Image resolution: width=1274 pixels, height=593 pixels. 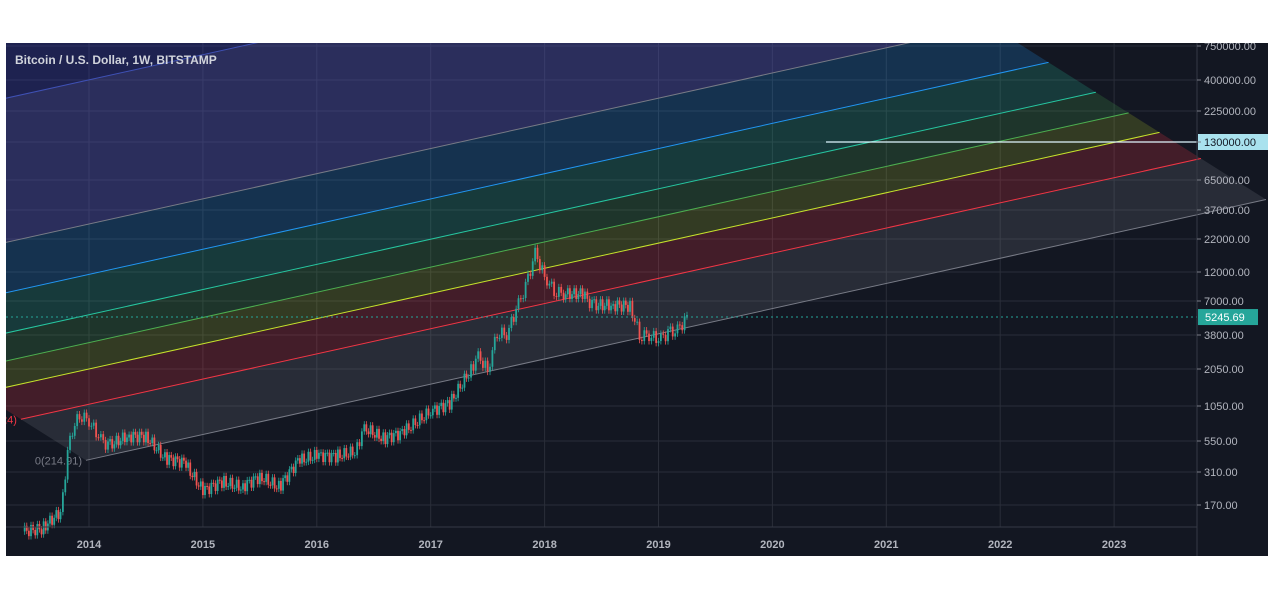 What do you see at coordinates (116, 60) in the screenshot?
I see `chart-title: Bitcoin / U.S. Dollar, 1W, BITSTAMP` at bounding box center [116, 60].